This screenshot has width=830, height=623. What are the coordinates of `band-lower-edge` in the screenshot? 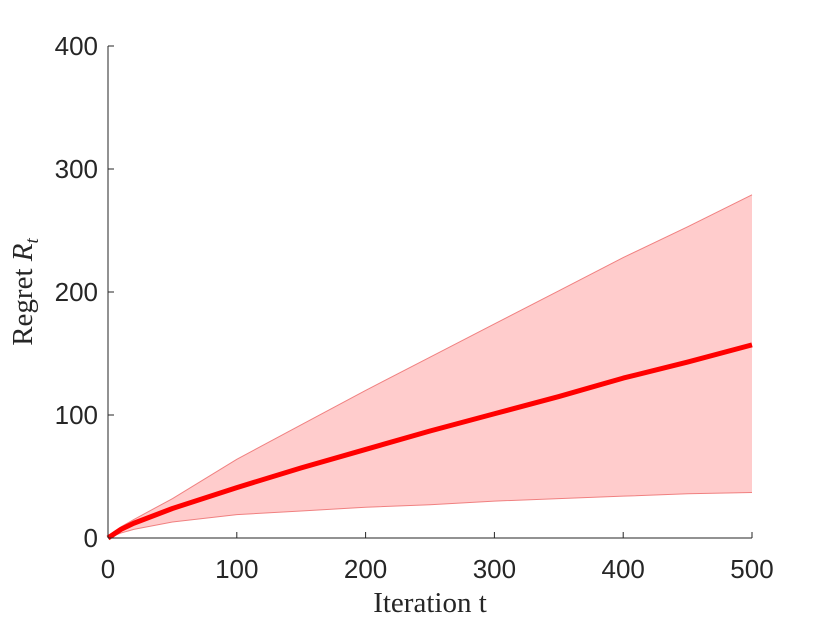 It's located at (430, 515).